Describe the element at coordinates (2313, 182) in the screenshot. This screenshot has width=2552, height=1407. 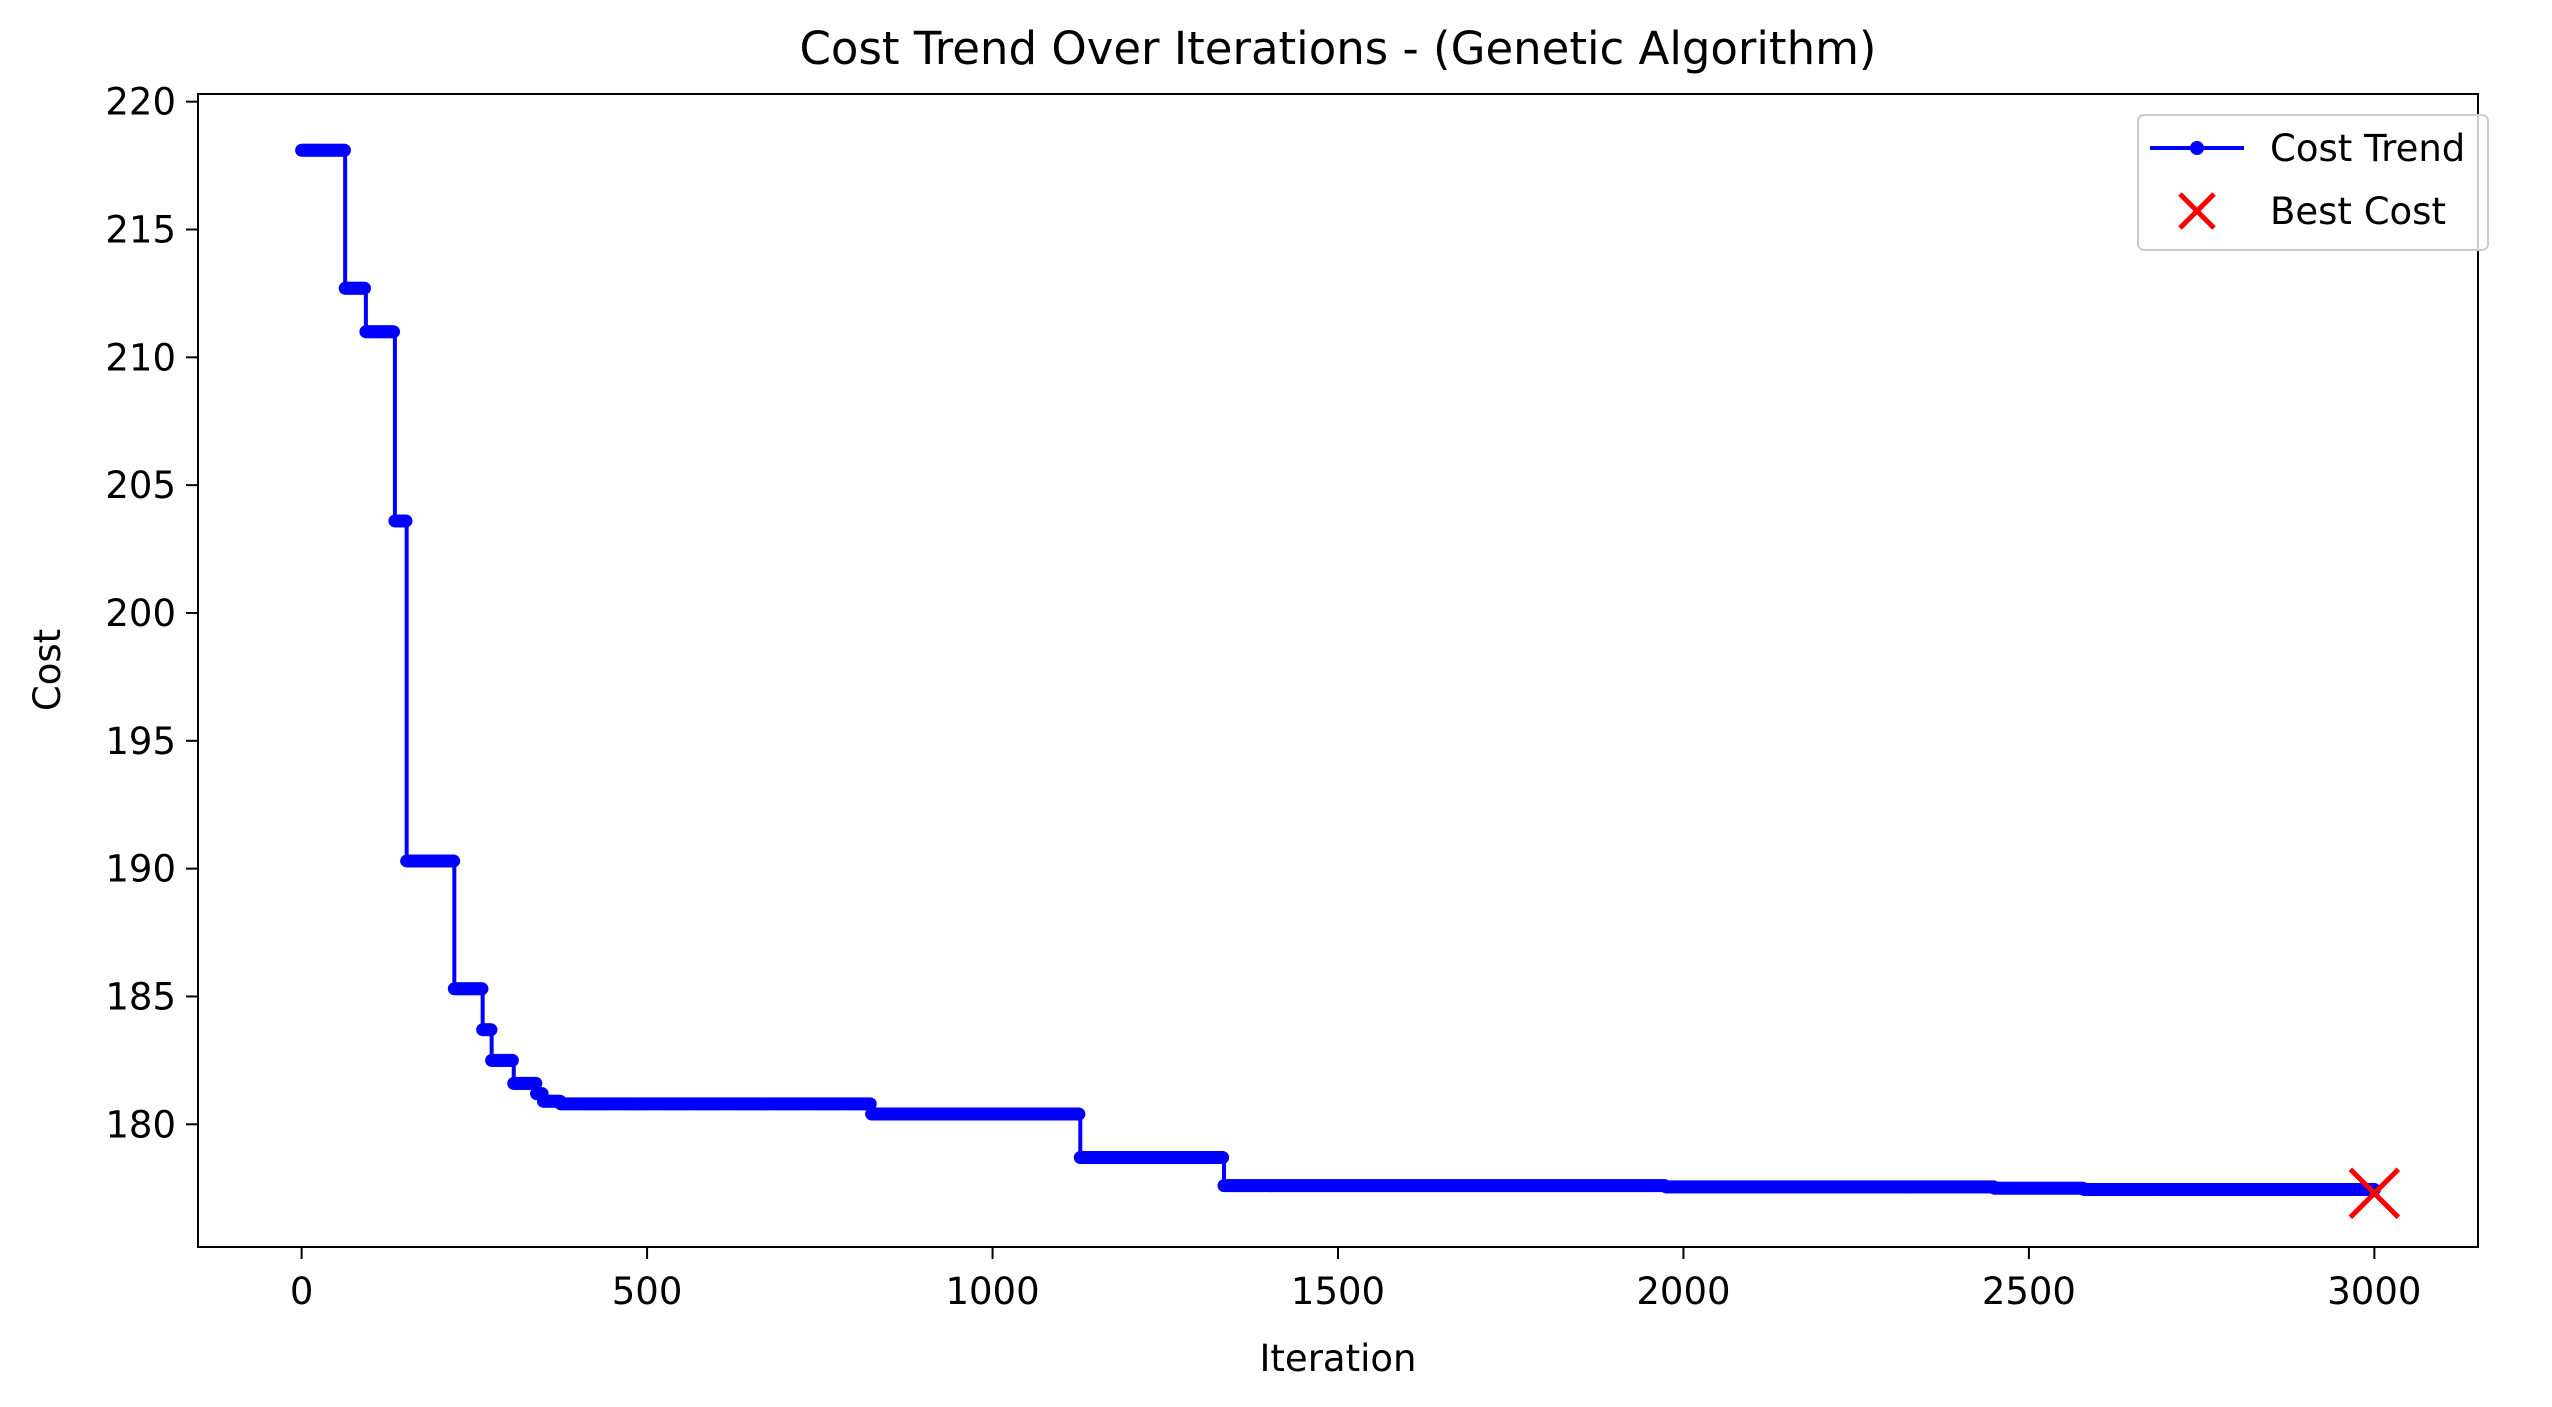
I see `legend: Cost Trend Best Cost` at that location.